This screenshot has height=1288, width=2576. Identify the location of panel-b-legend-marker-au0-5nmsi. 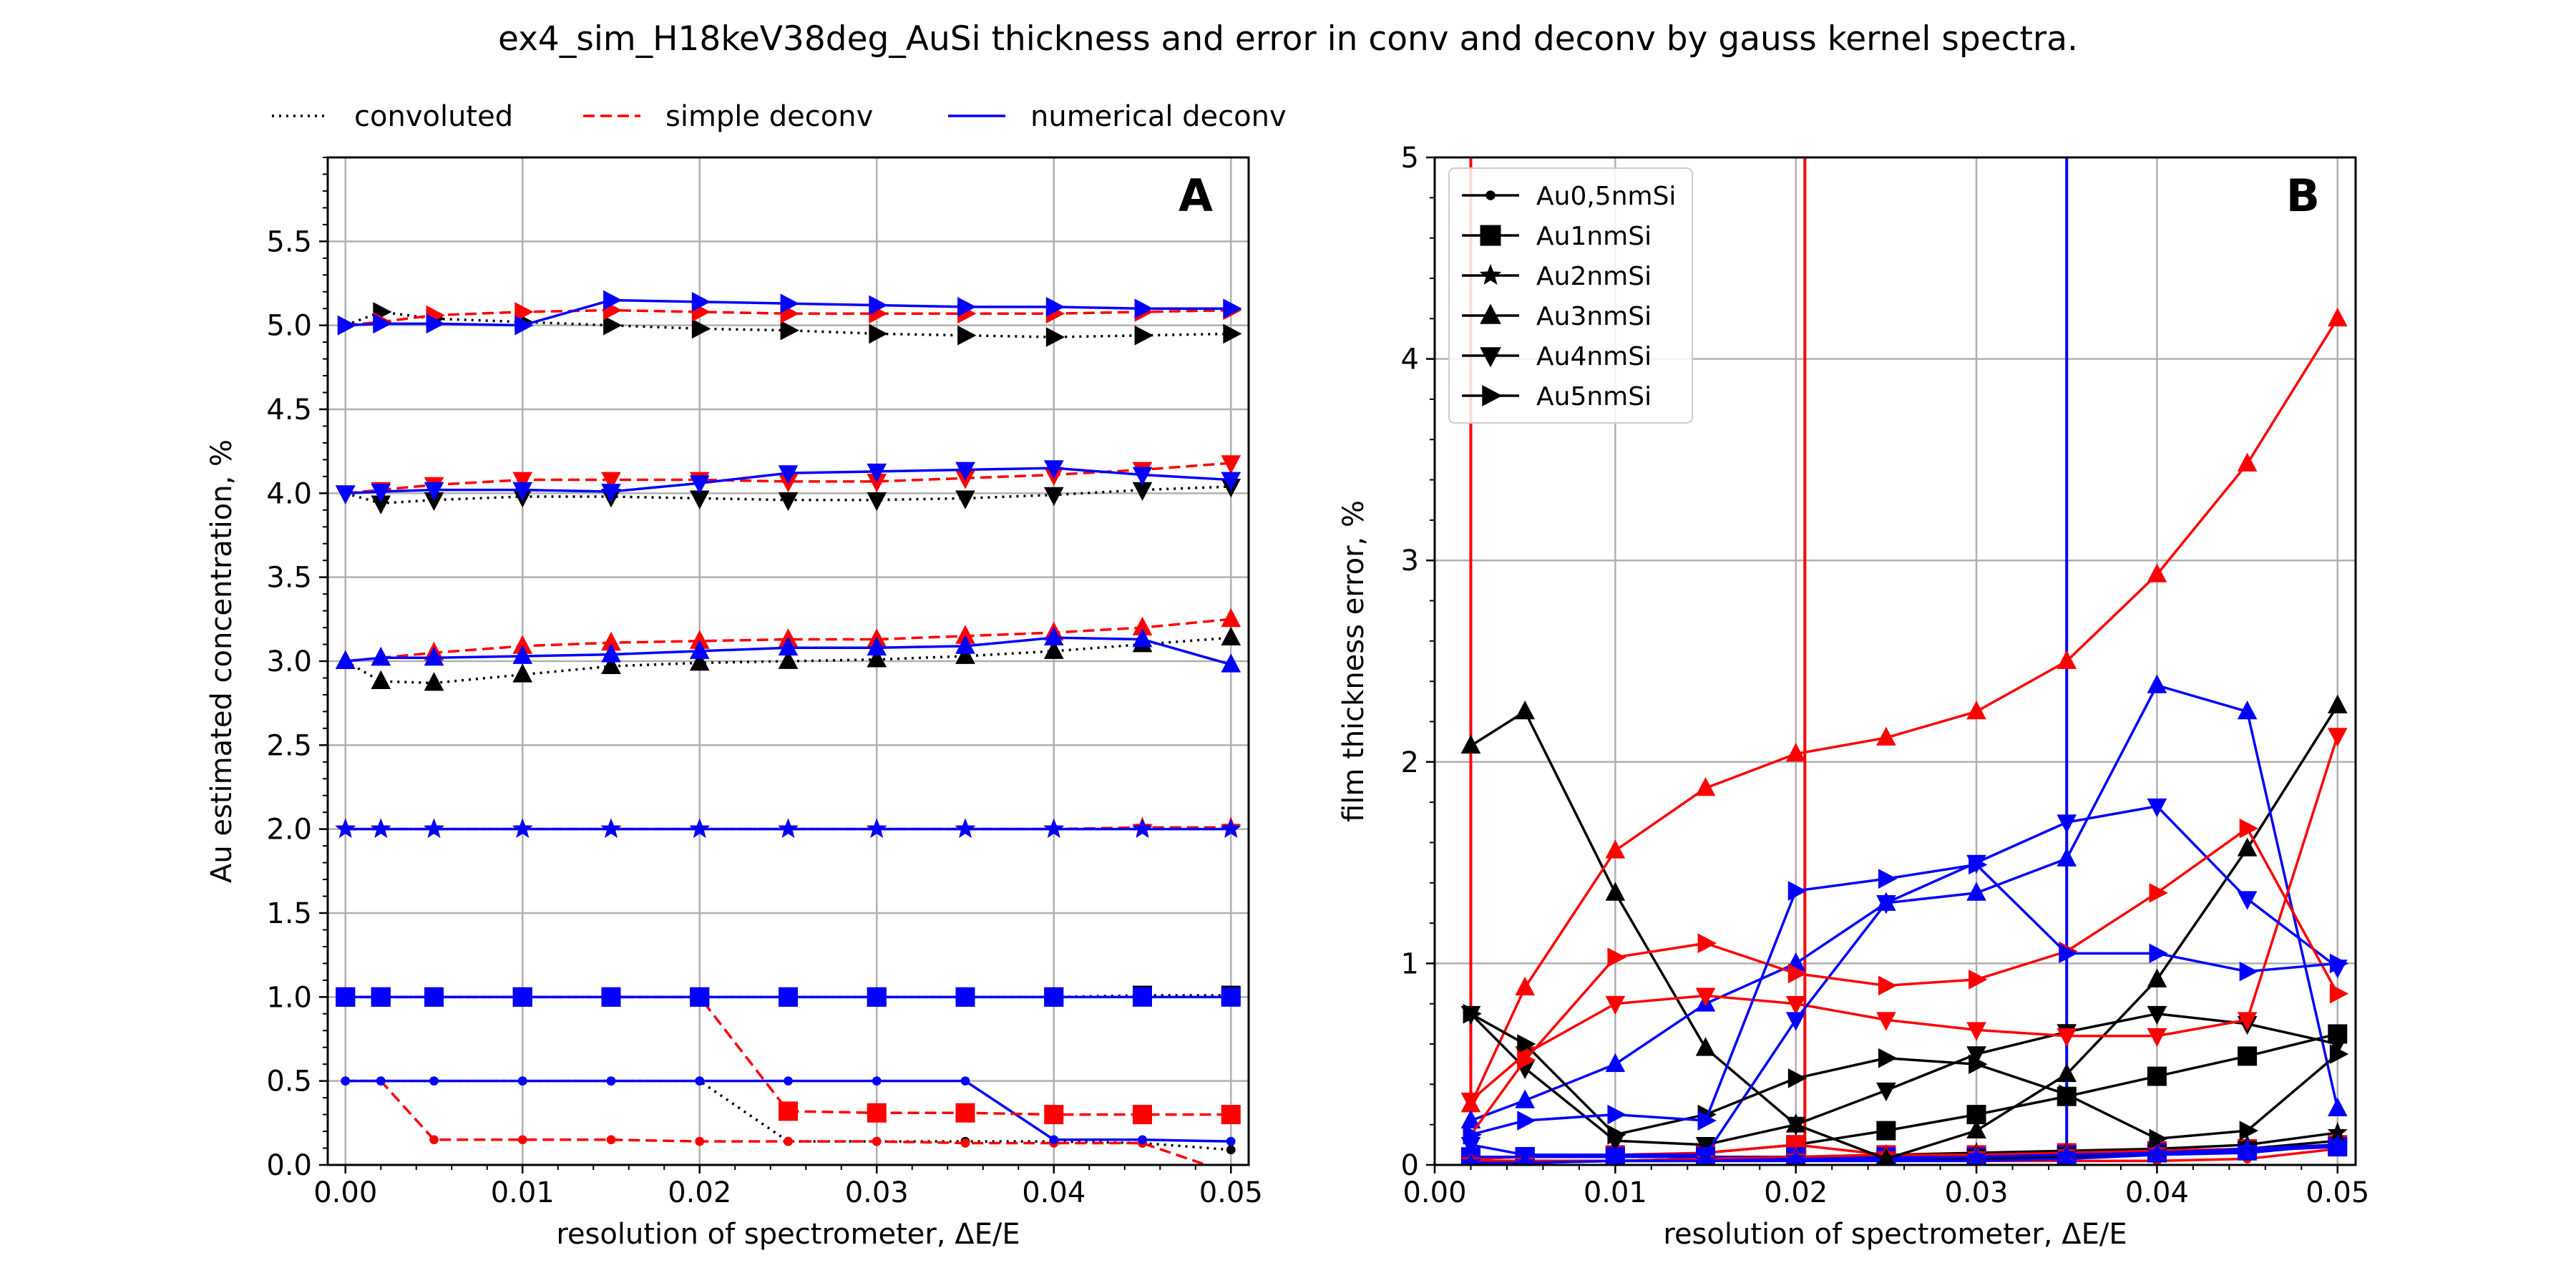
(1490, 195).